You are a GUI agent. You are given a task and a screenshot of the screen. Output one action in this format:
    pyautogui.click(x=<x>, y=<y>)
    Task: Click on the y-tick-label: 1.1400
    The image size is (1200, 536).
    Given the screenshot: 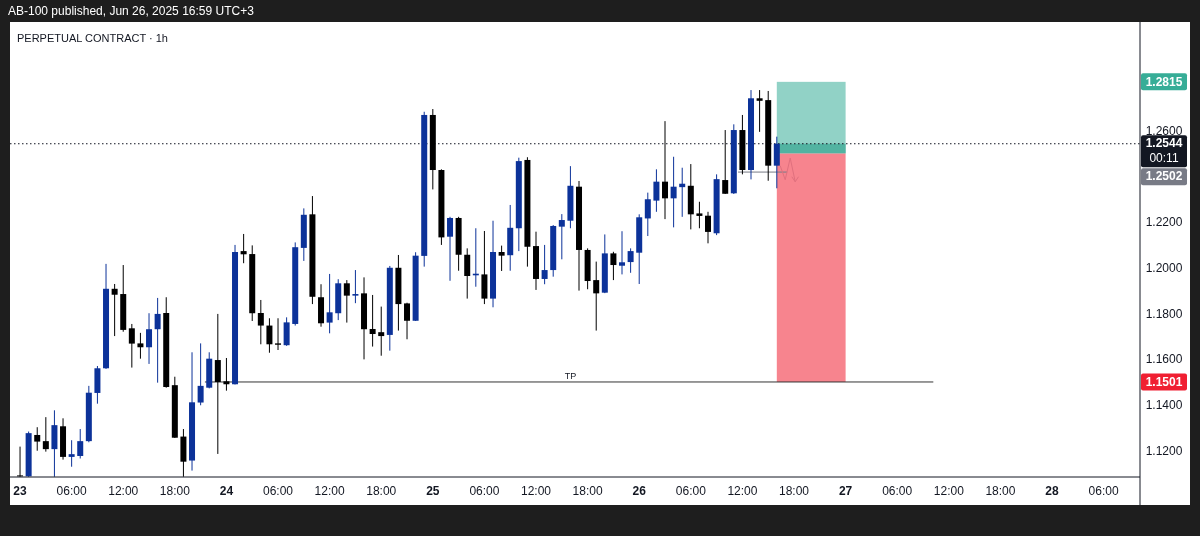 What is the action you would take?
    pyautogui.click(x=1164, y=405)
    